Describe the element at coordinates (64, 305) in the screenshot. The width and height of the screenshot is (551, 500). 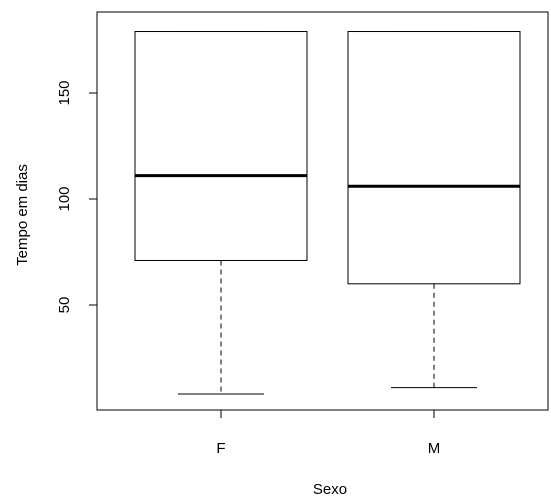
I see `y-tick-label: 50` at that location.